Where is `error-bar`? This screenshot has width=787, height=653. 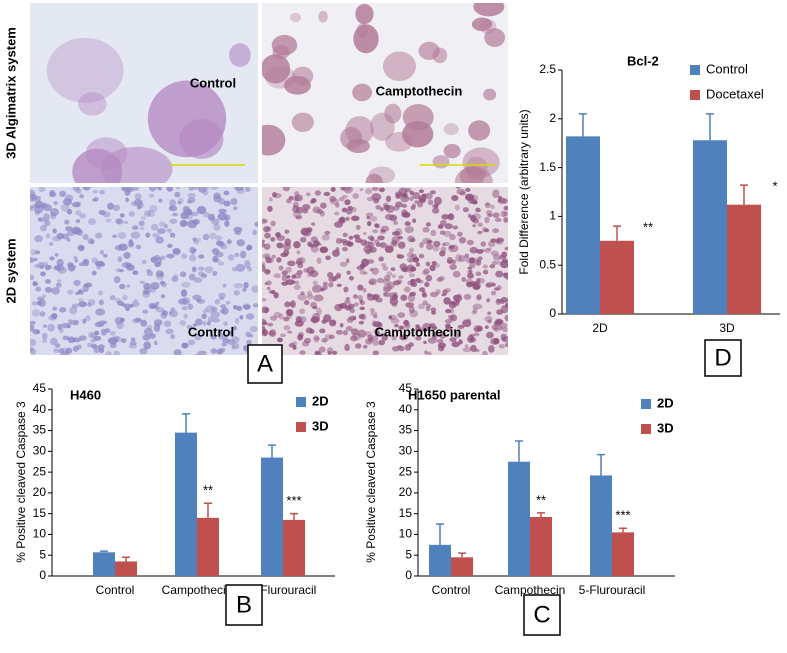 error-bar is located at coordinates (462, 555).